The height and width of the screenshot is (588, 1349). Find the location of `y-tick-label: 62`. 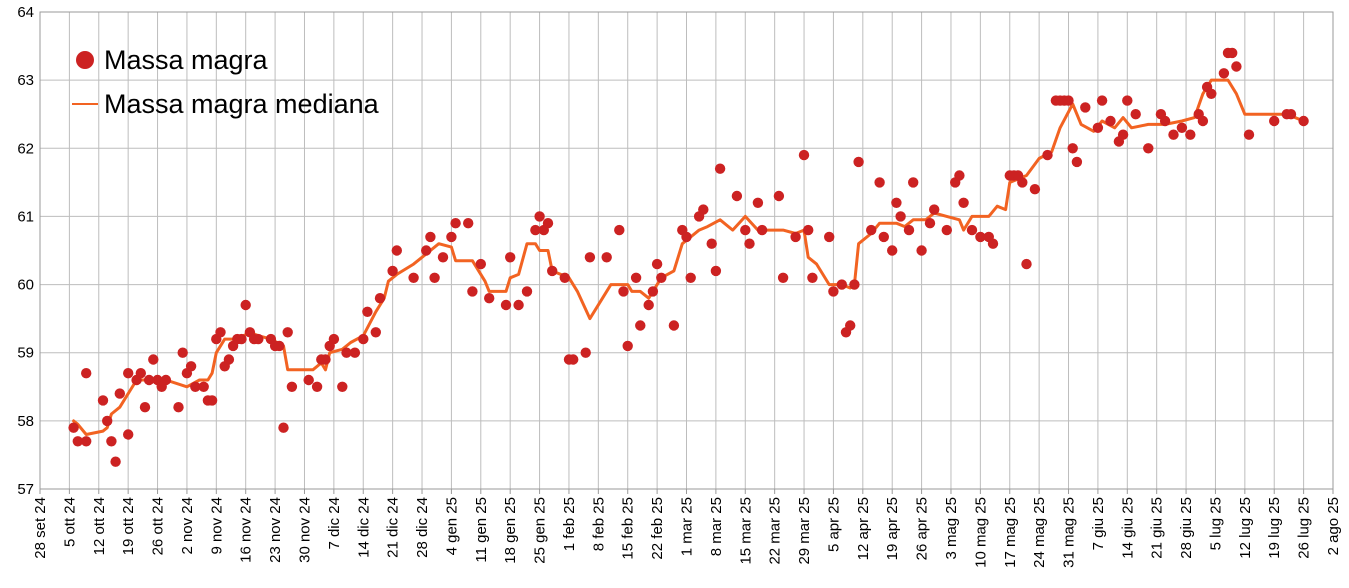

y-tick-label: 62 is located at coordinates (25, 148).